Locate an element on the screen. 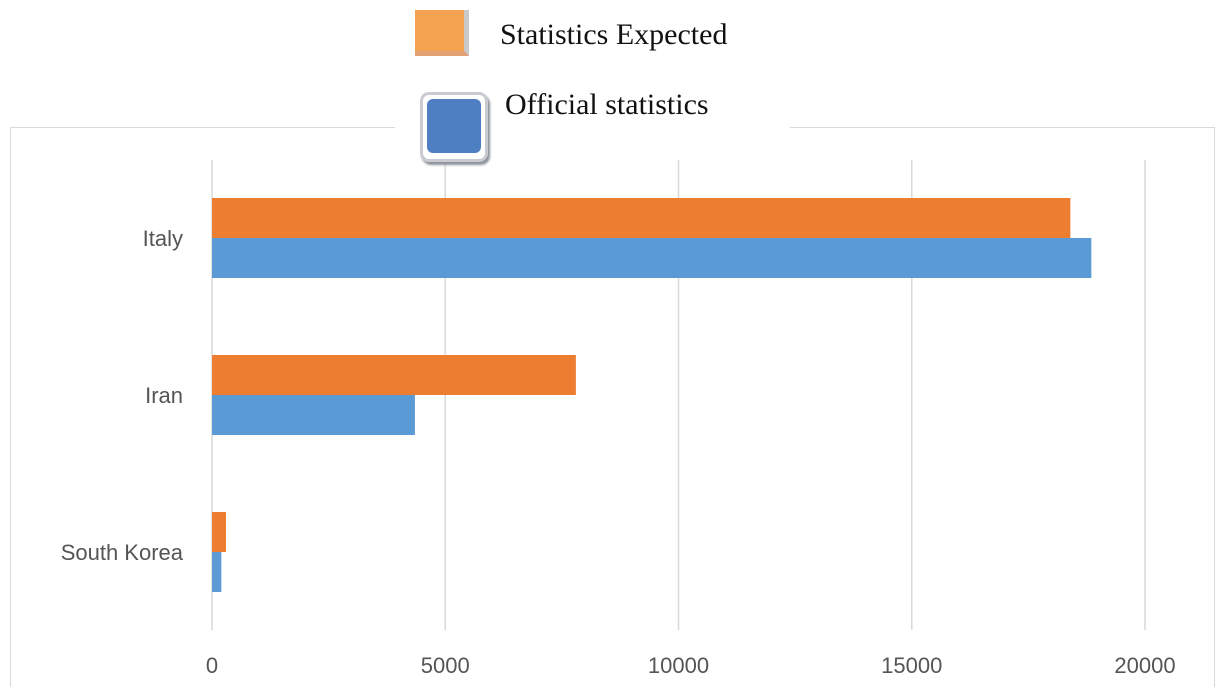 The width and height of the screenshot is (1219, 690). bar-iran-official-statistics is located at coordinates (313, 415).